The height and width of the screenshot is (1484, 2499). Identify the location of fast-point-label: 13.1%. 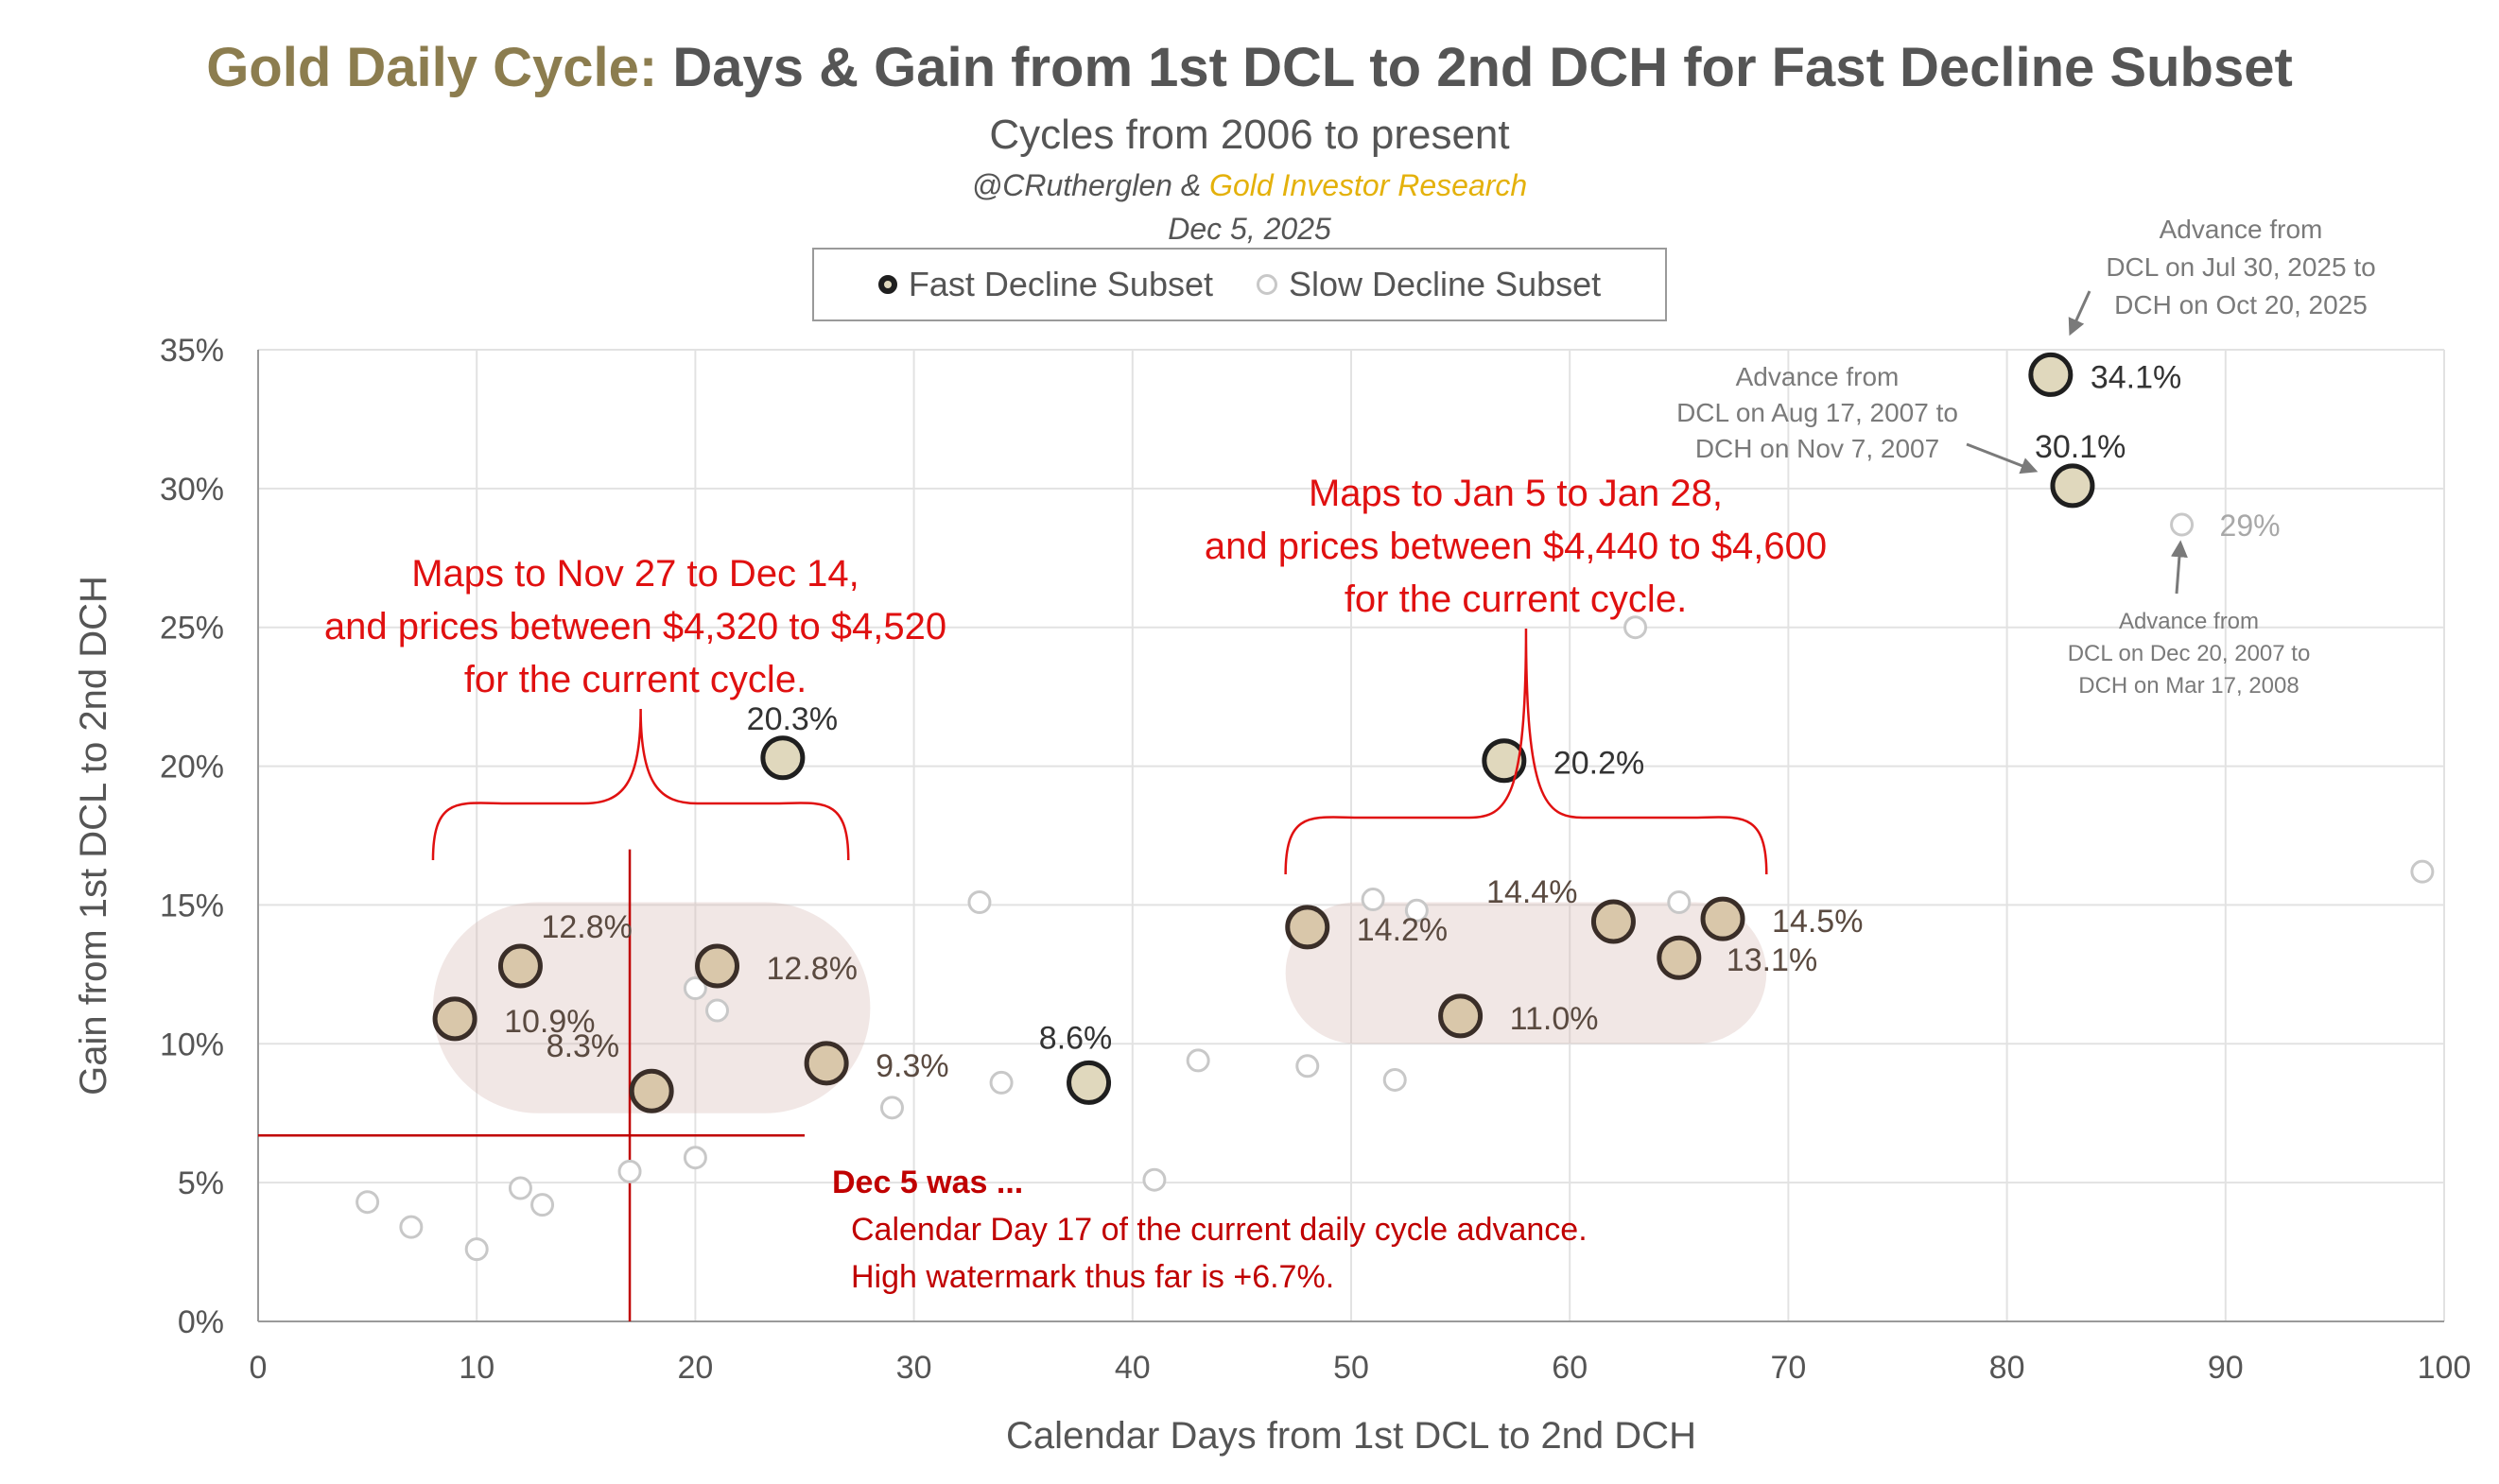
(1772, 960).